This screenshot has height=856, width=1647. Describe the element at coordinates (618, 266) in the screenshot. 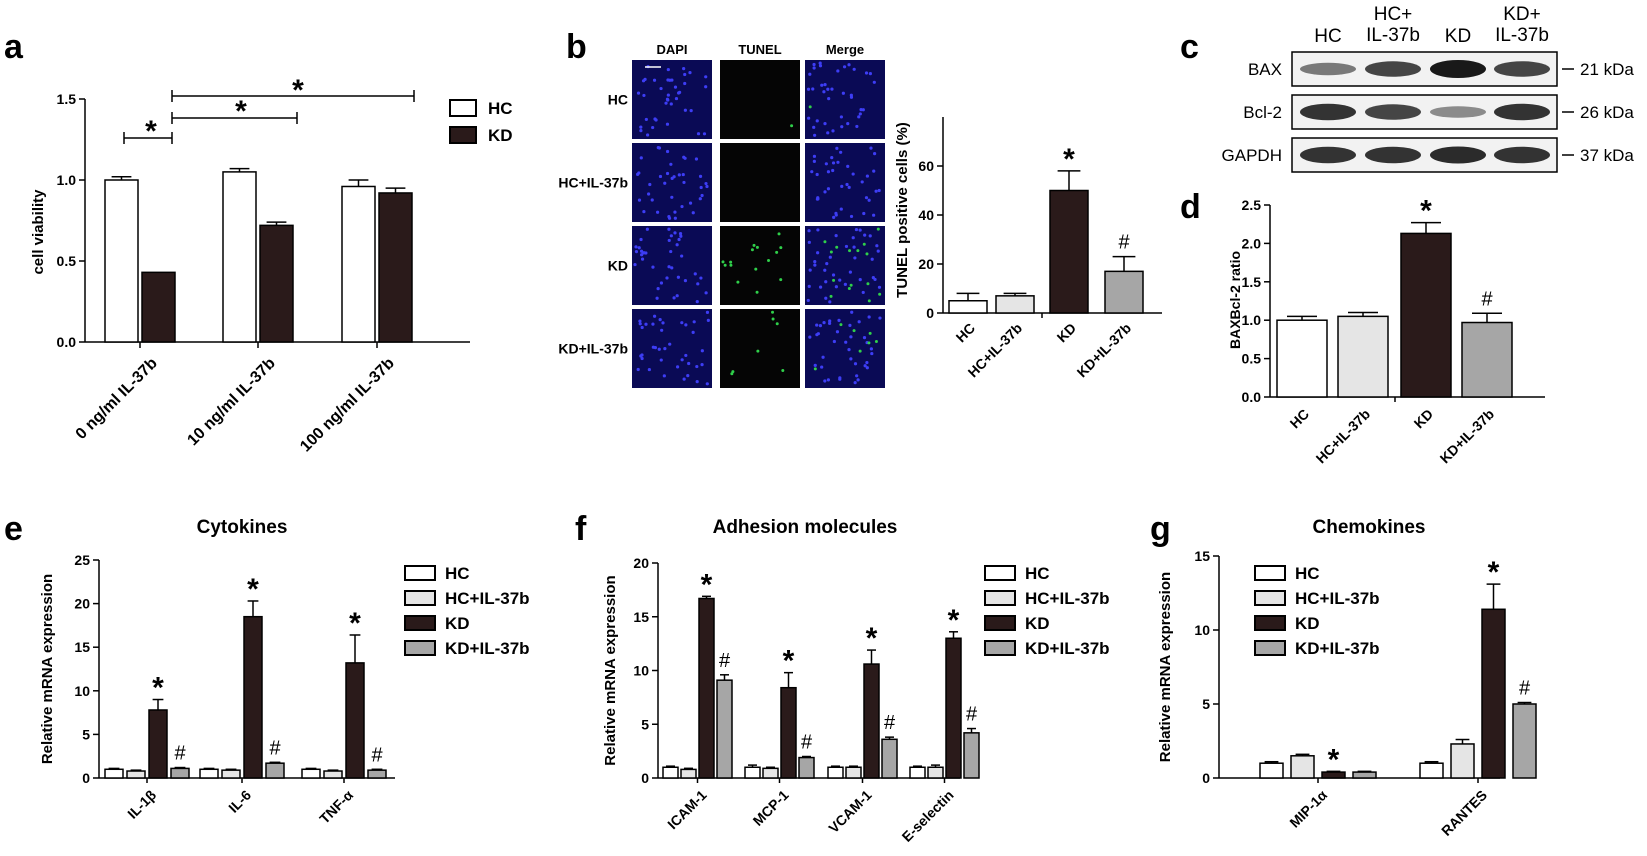

I see `micro-row-label: KD` at that location.